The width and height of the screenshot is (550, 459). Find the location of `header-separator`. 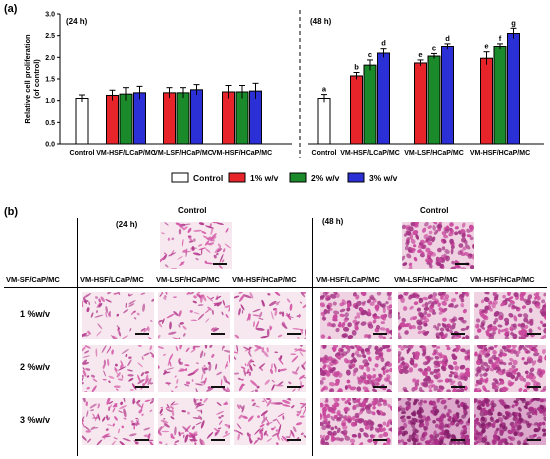

header-separator is located at coordinates (275, 287).